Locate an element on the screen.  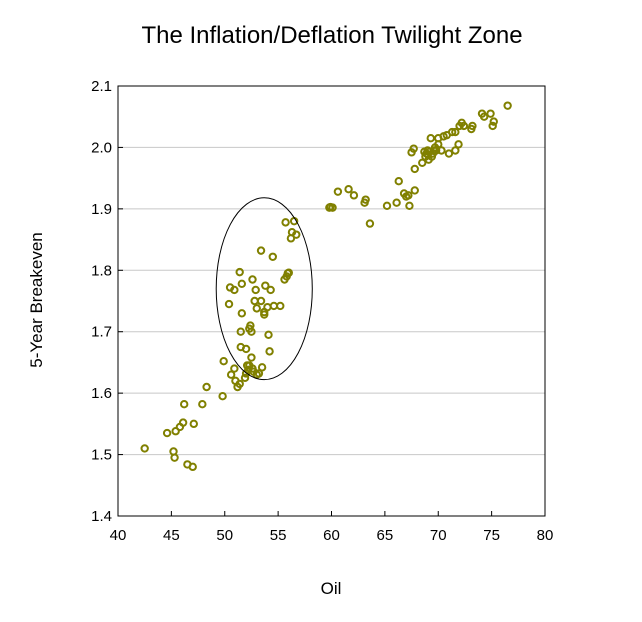
x-tick-label: 40 is located at coordinates (118, 535).